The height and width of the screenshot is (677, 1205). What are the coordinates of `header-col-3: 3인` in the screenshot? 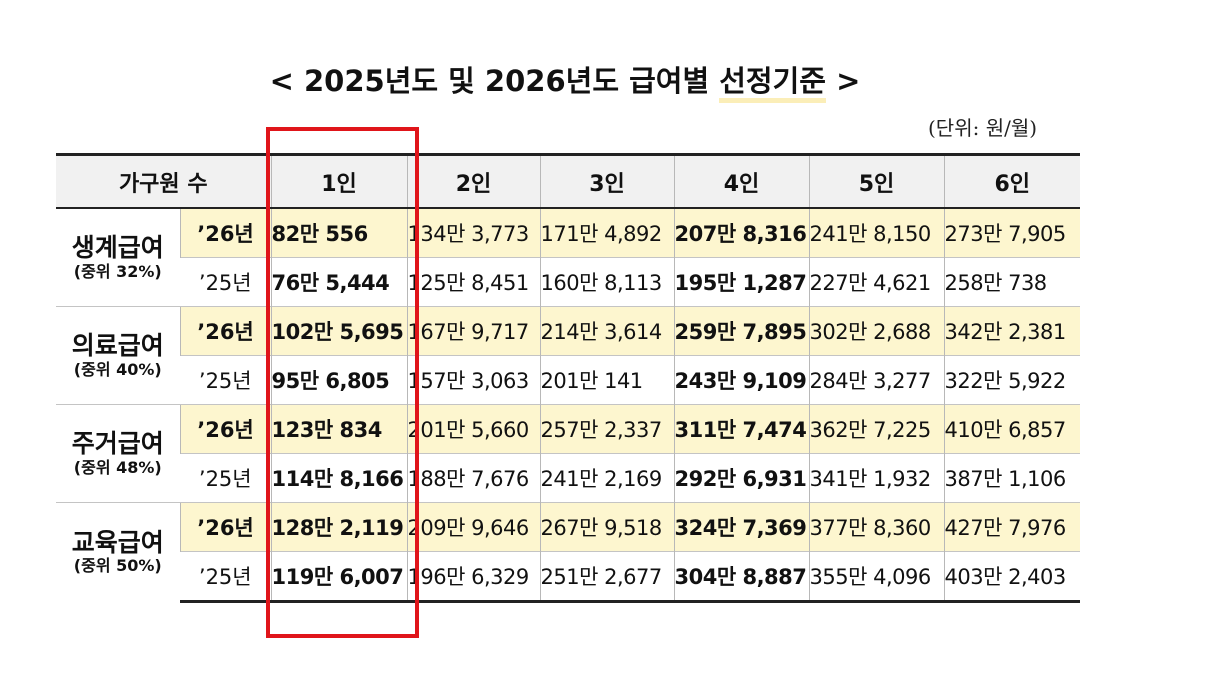 It's located at (606, 181).